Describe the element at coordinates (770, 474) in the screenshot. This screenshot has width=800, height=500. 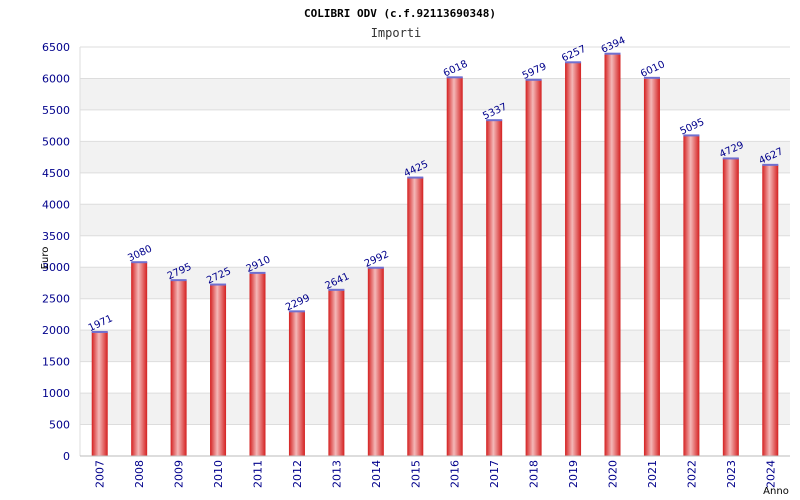
I see `x-tick-label: 2024` at that location.